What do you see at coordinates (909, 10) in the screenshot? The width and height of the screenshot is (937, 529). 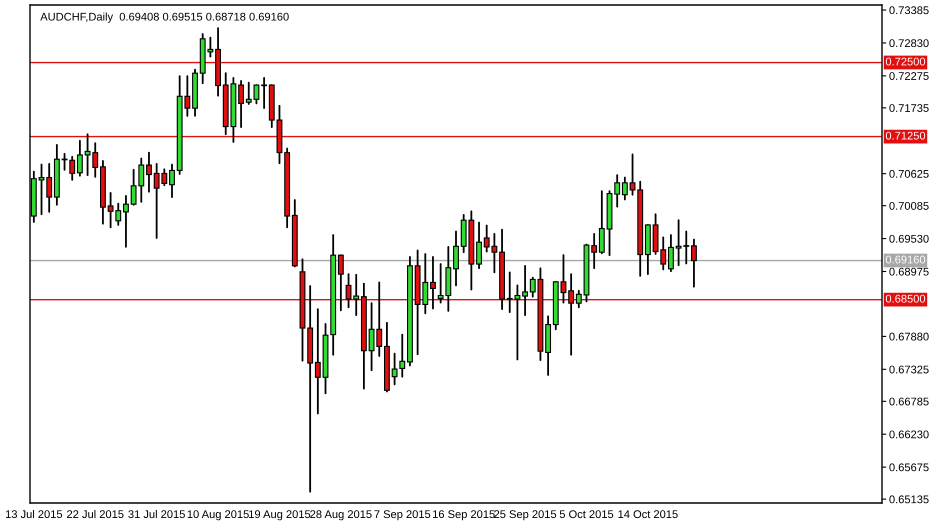 I see `y-tick-label: 0.73385` at bounding box center [909, 10].